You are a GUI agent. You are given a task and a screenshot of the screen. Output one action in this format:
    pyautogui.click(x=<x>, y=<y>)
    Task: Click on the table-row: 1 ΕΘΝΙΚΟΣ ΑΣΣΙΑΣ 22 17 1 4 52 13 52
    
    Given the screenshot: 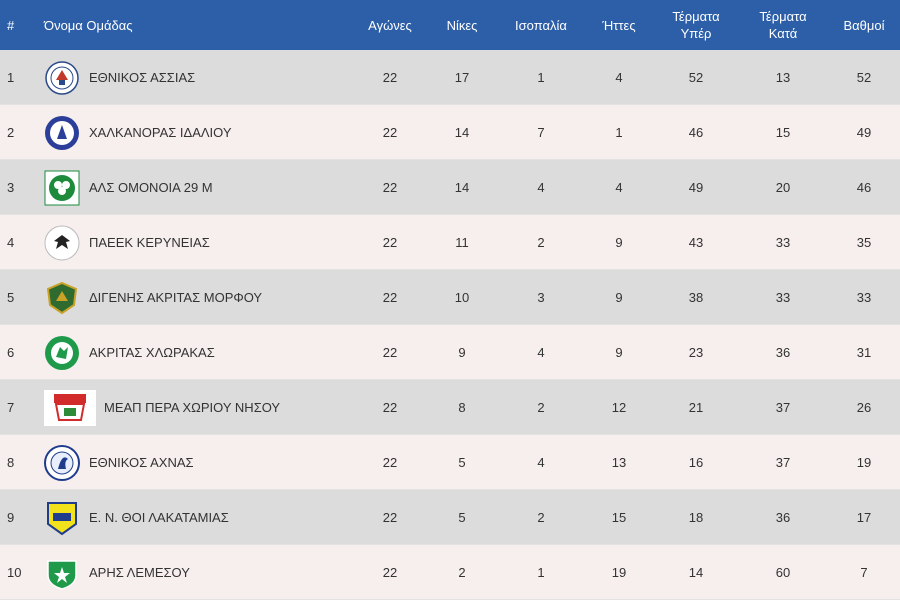 What is the action you would take?
    pyautogui.click(x=450, y=77)
    